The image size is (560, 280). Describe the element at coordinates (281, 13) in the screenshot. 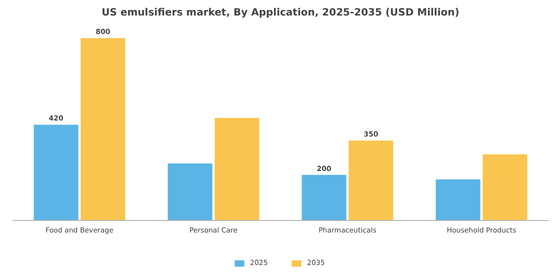

I see `chart-title: US emulsifiers market, By Application, 2025-2035 (USD Million)` at that location.